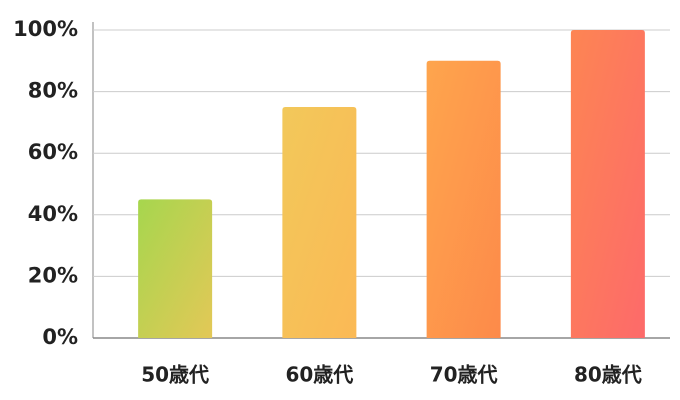 The image size is (680, 400). Describe the element at coordinates (53, 152) in the screenshot. I see `y-tick-label: 60%` at that location.